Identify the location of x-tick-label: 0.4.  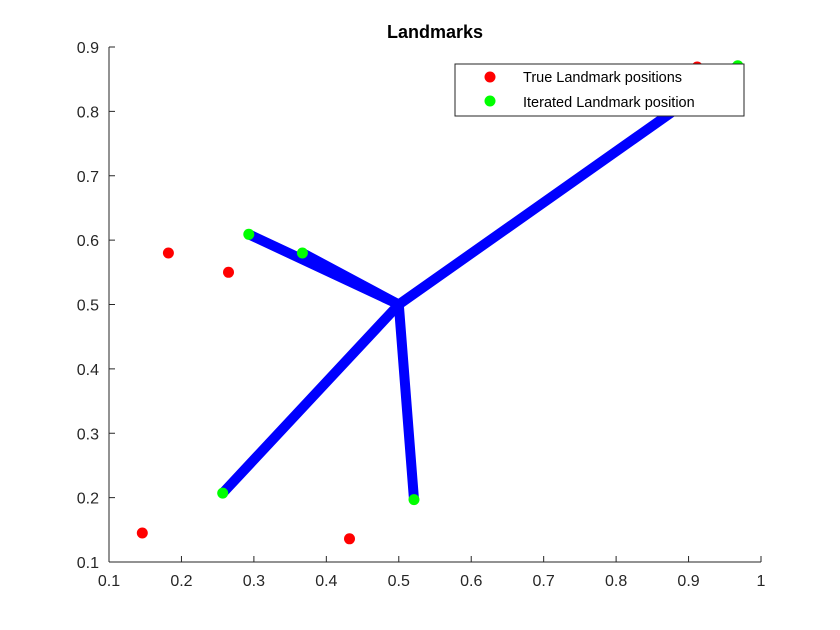
(326, 581).